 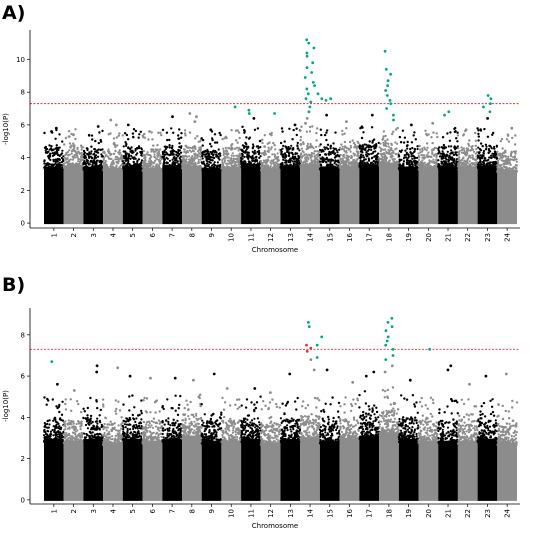 I want to click on y-tick-label: 10, so click(x=20, y=60).